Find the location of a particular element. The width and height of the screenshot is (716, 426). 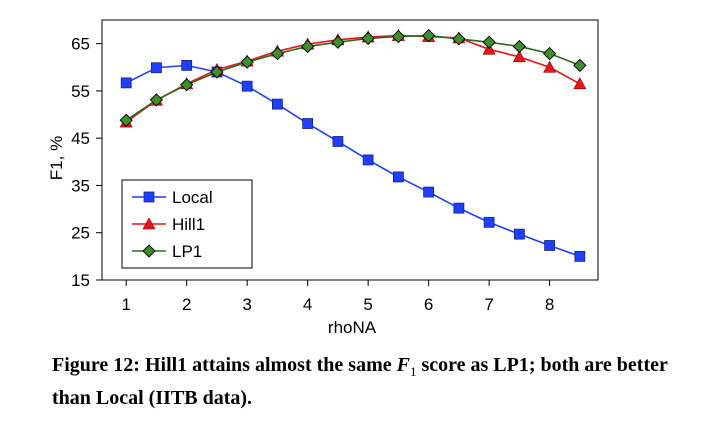

y-tick-label: 65 is located at coordinates (80, 44).